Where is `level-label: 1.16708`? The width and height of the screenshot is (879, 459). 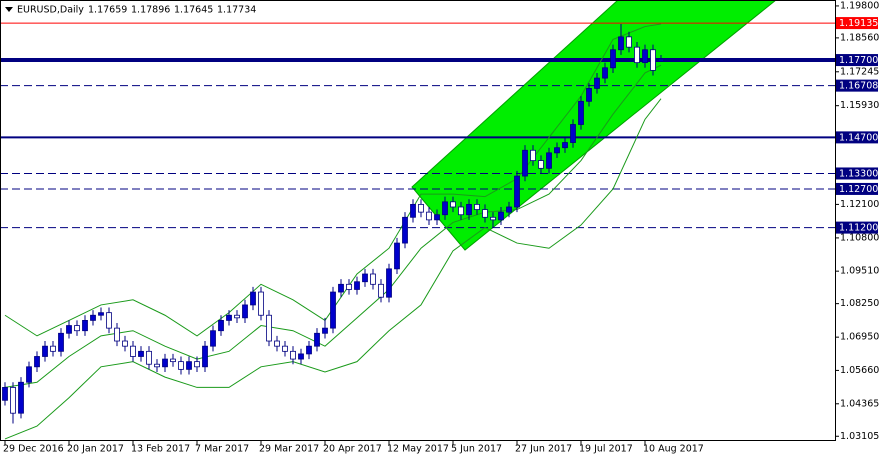 level-label: 1.16708 is located at coordinates (858, 86).